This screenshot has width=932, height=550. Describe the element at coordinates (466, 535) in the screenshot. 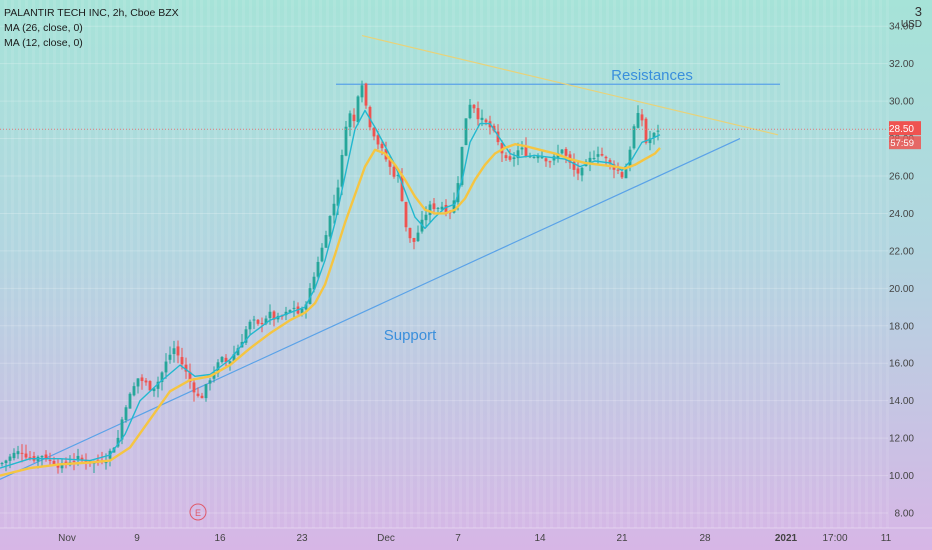

I see `time-axis: Nov 9 16 23 Dec 7 14 21 28 2021 17:00 11` at that location.